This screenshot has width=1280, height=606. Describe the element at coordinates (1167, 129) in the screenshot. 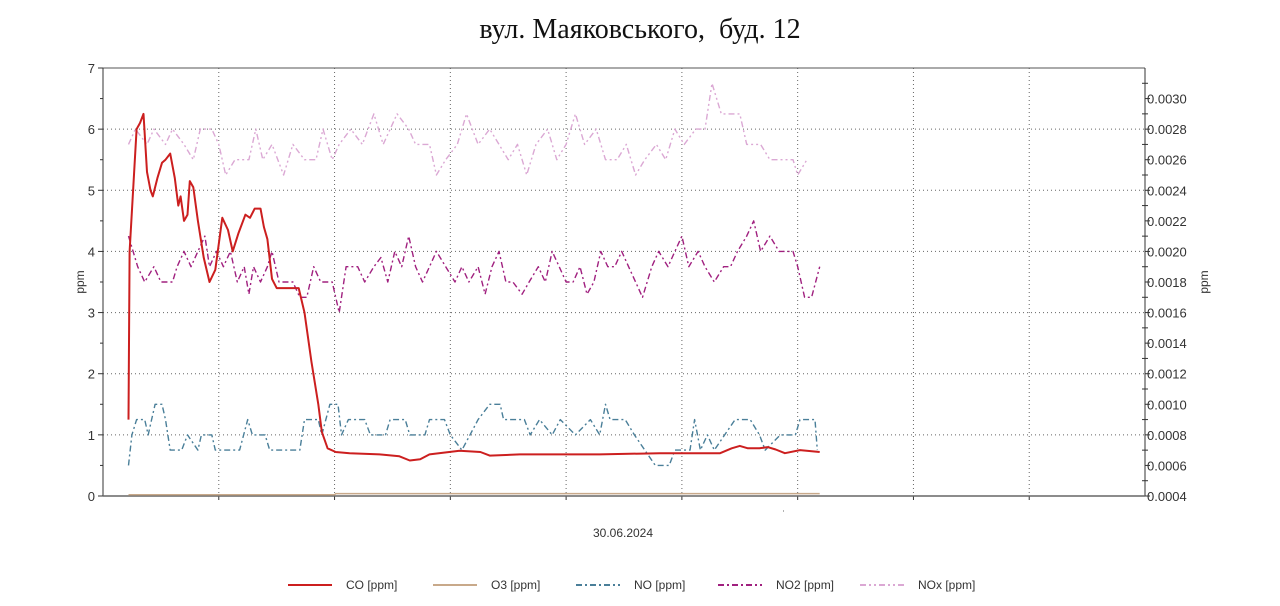

I see `y-right-tick-label: 0.0028` at that location.